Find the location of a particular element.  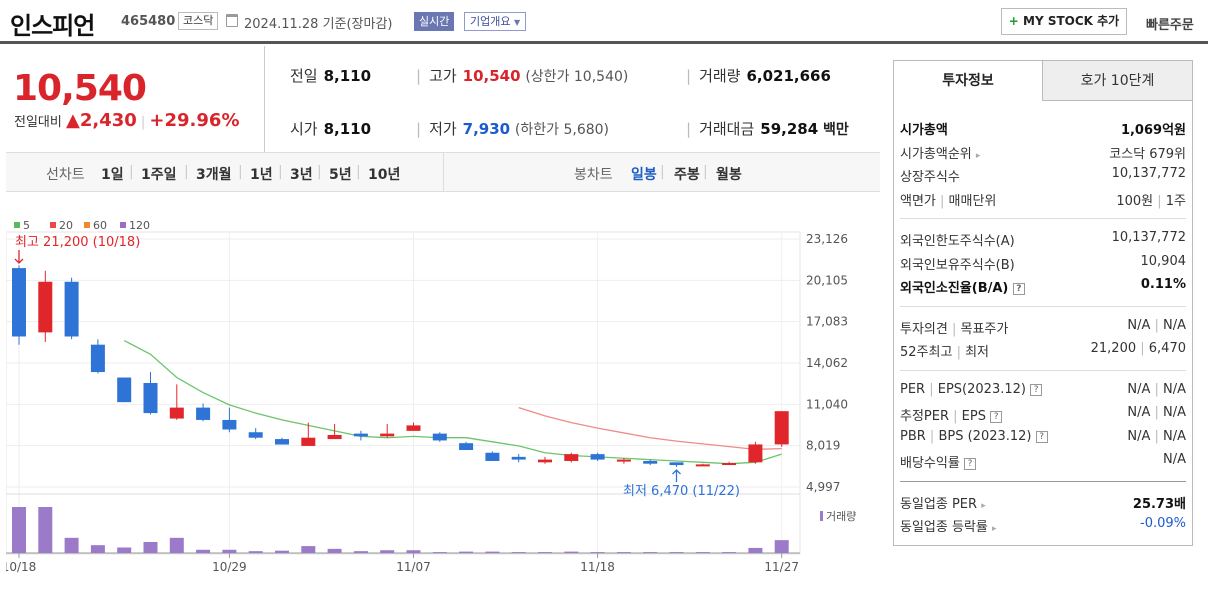

period-3y: 3년 is located at coordinates (301, 175).